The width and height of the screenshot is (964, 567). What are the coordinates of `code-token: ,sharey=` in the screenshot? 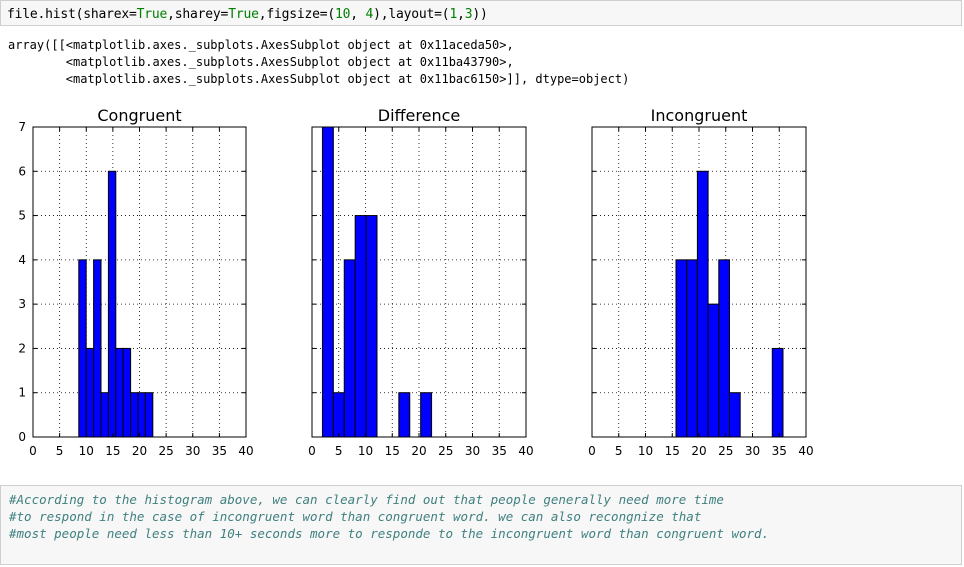 It's located at (198, 14).